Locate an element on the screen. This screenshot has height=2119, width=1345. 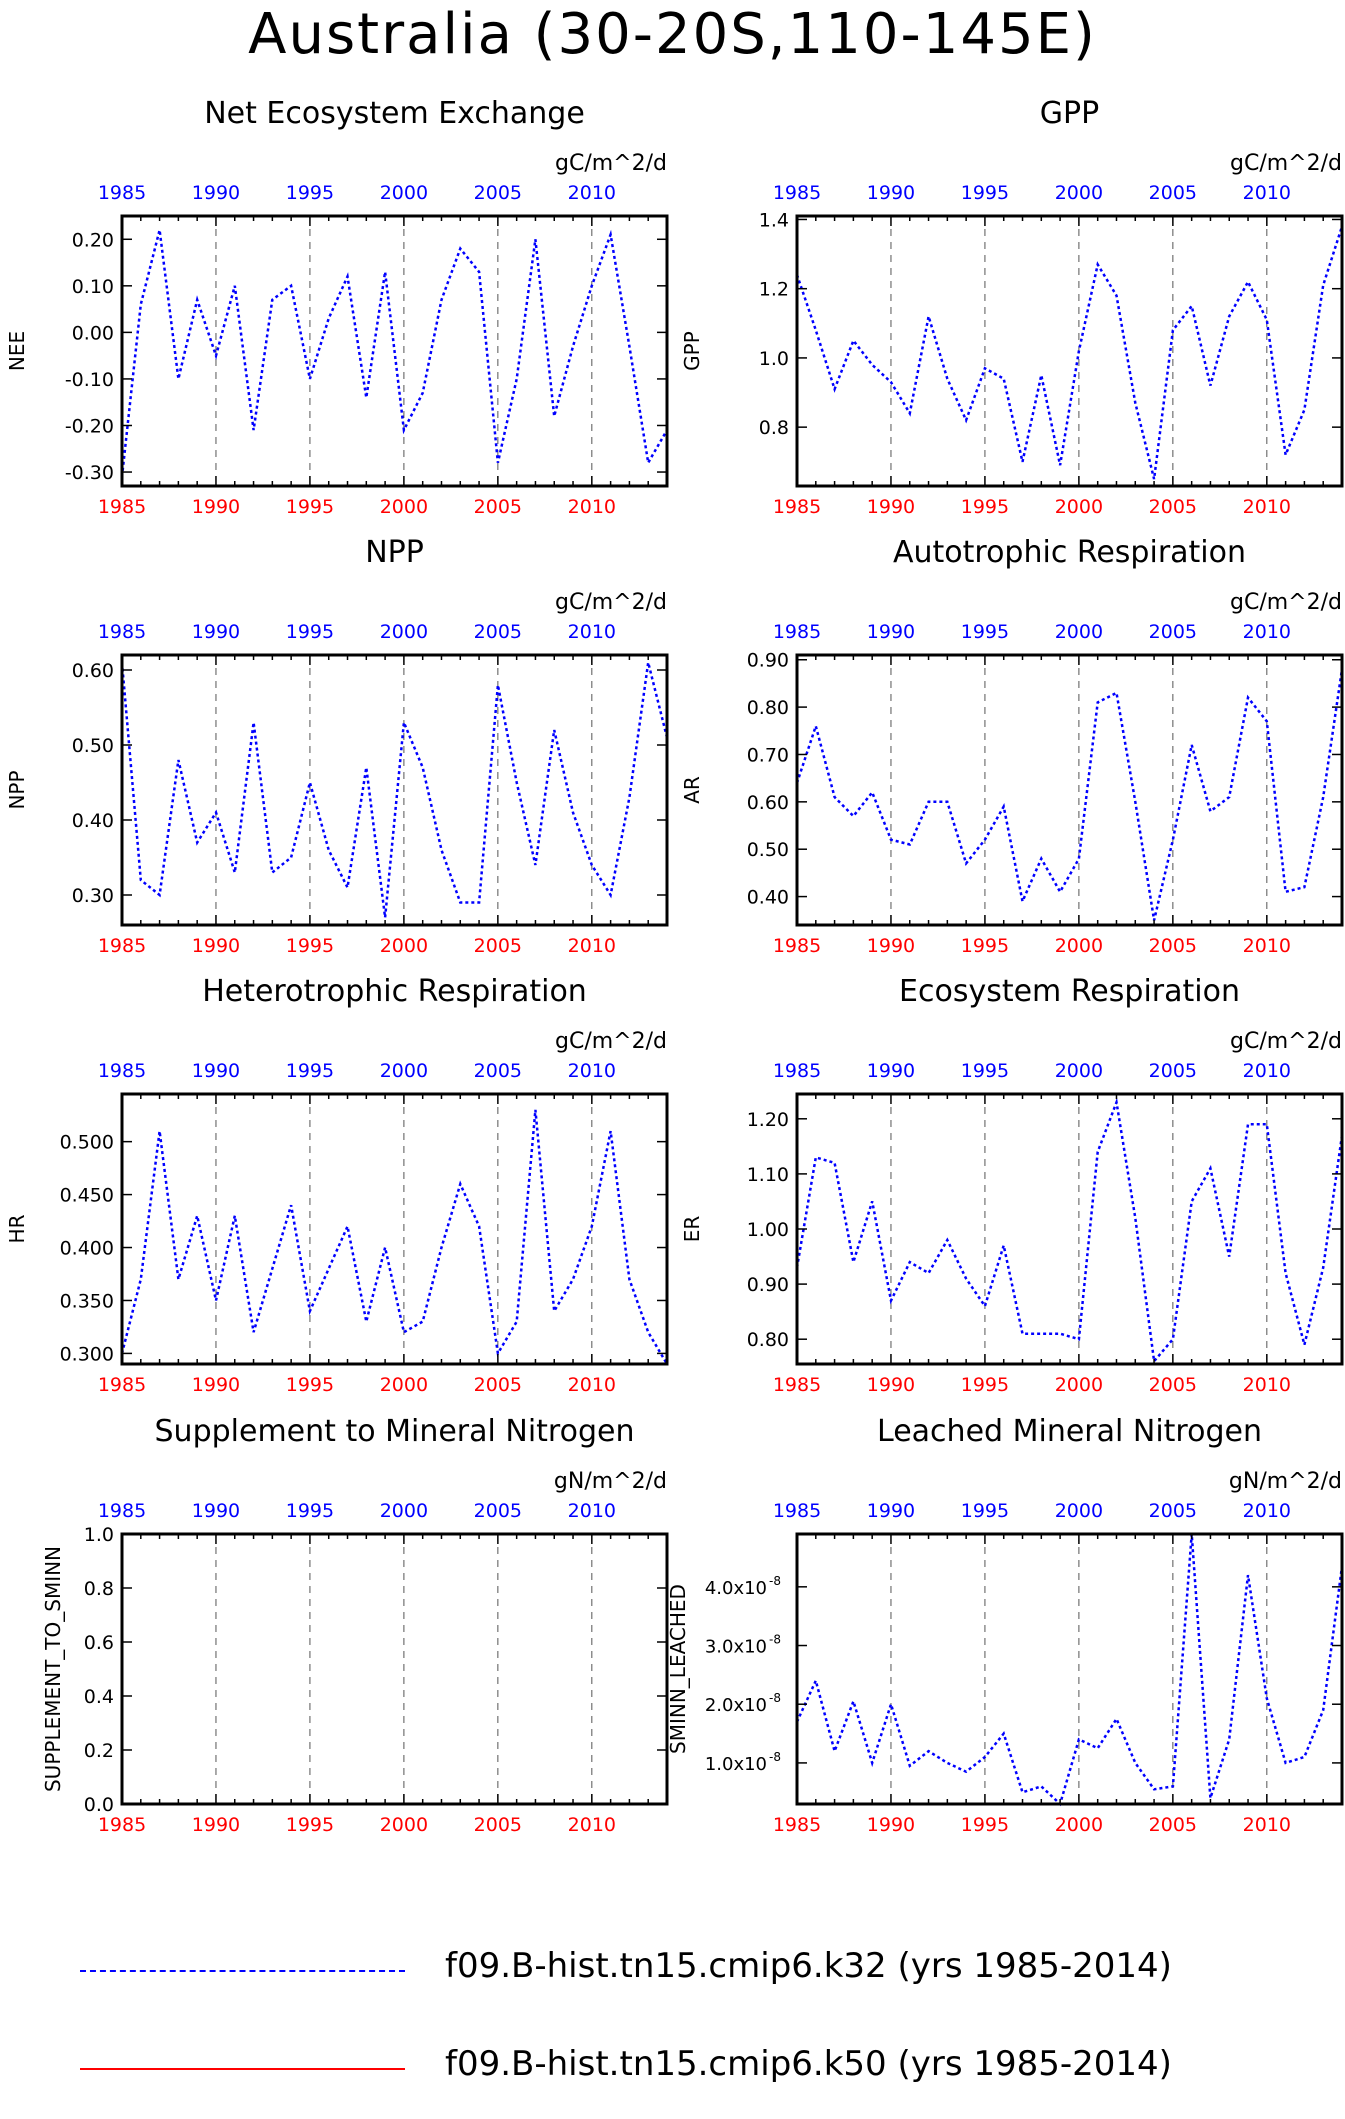
panel-units: gN/m^2/d is located at coordinates (610, 1481).